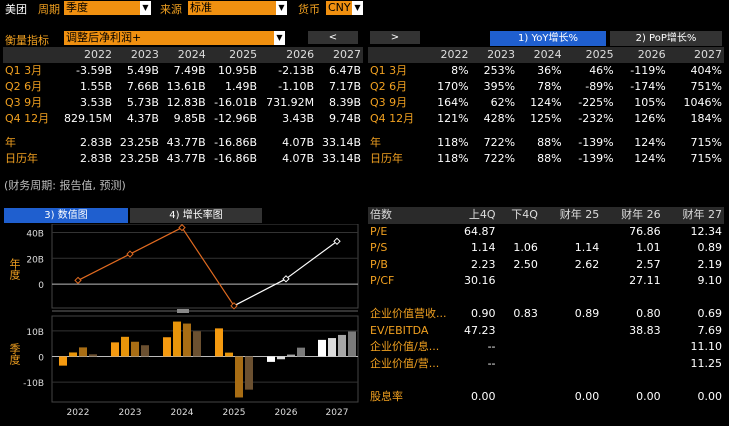 Image resolution: width=729 pixels, height=426 pixels. I want to click on cell: 395%, so click(499, 86).